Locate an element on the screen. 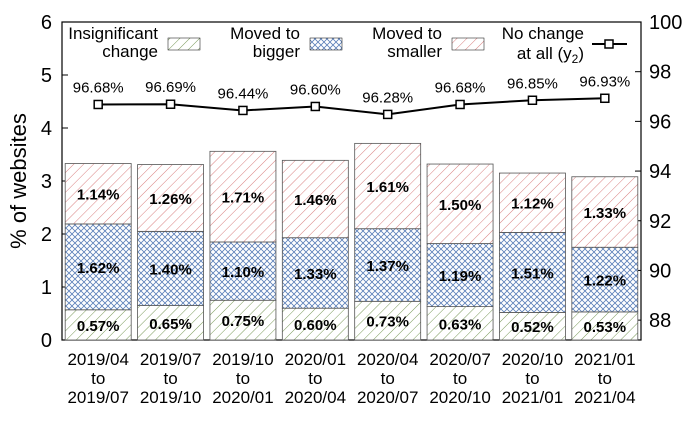 The width and height of the screenshot is (688, 431). data-label-bigger: 1.62% is located at coordinates (98, 268).